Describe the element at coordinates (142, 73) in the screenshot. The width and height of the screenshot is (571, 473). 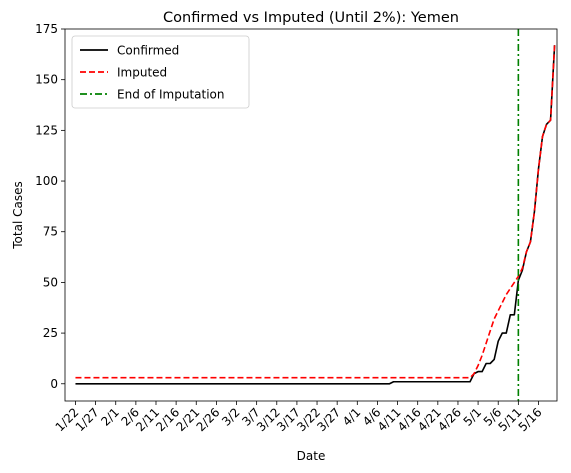
I see `legend-label: Imputed` at that location.